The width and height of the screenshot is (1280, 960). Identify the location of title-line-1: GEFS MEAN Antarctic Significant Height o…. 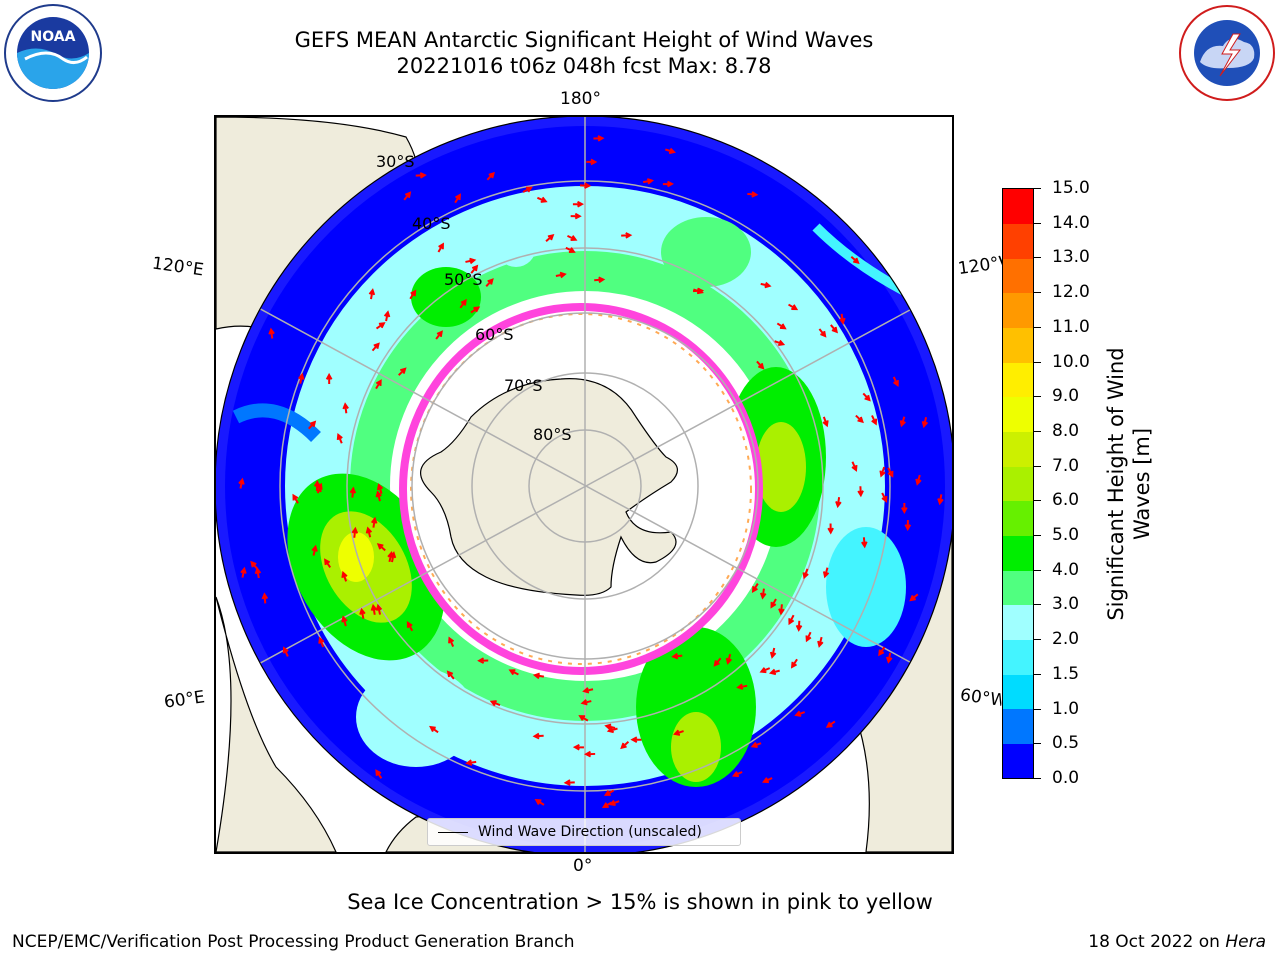
(584, 40).